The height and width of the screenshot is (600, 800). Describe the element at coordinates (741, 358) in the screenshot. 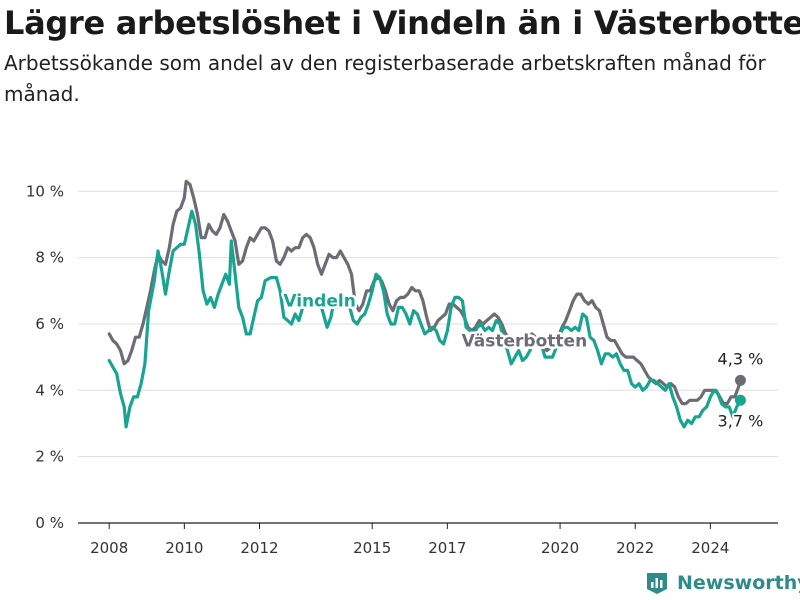

I see `end-value-label: 4,3 %` at that location.